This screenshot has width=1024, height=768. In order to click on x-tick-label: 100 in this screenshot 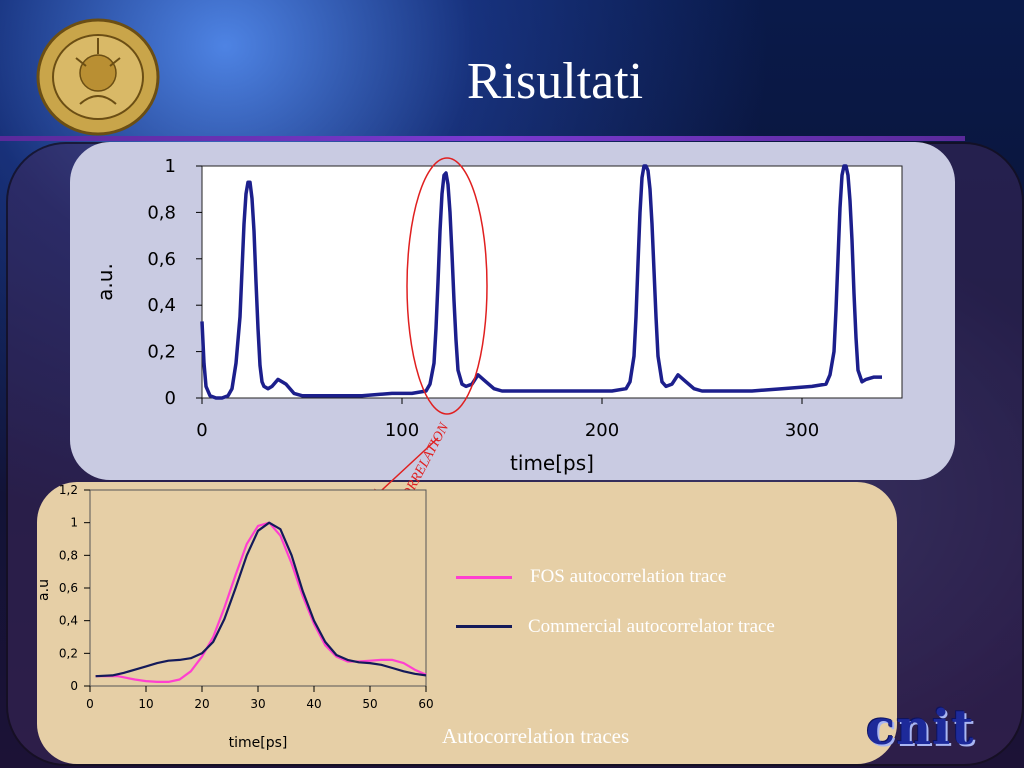, I will do `click(402, 430)`.